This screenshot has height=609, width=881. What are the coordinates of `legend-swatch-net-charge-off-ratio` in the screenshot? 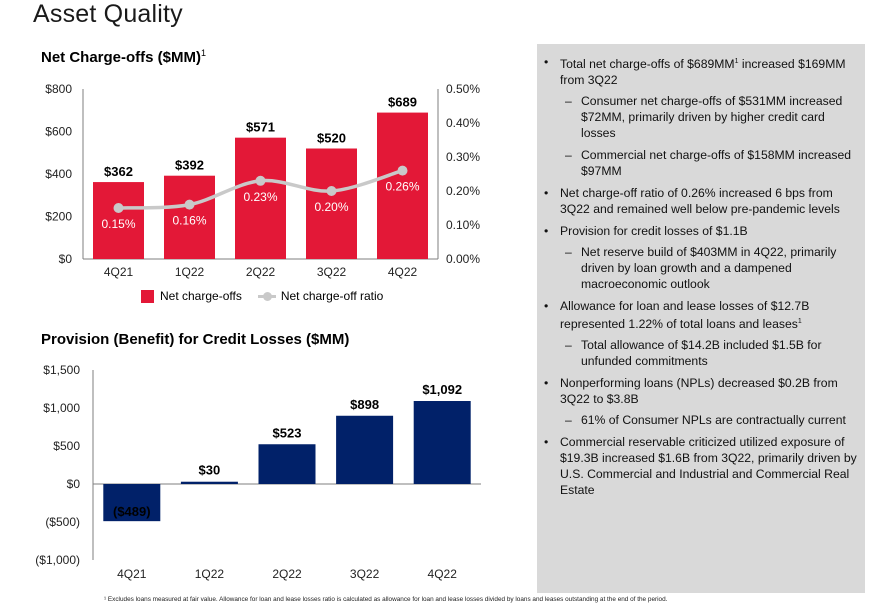 It's located at (266, 296).